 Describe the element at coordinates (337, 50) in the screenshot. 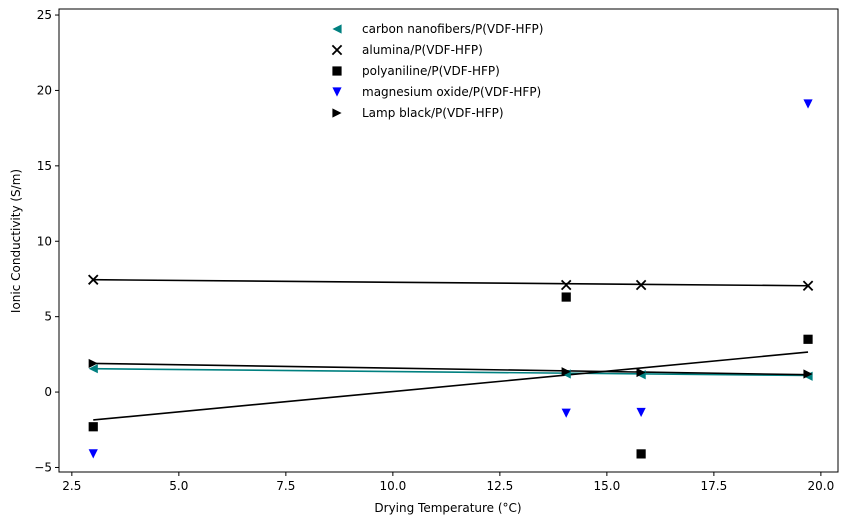

I see `legend-marker-alumina-p-vdf-hfp` at that location.